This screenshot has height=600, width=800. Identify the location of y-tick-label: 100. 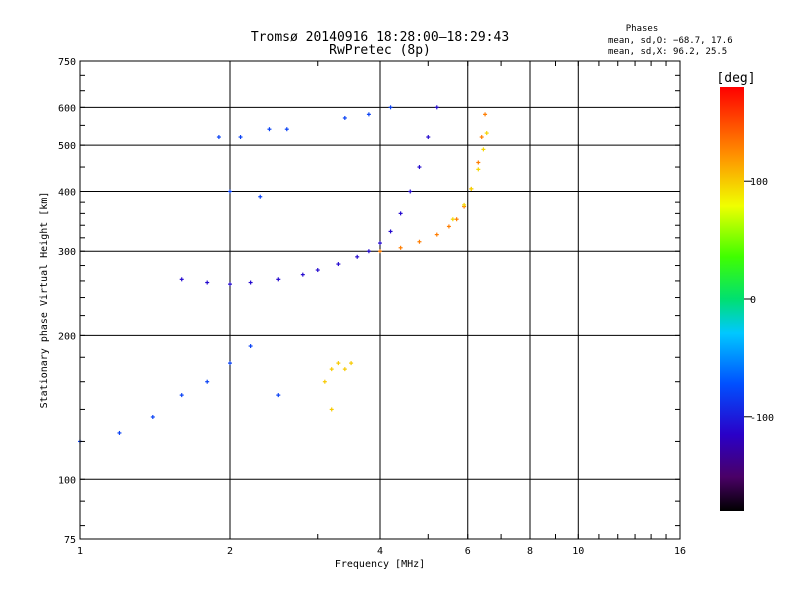
(67, 480).